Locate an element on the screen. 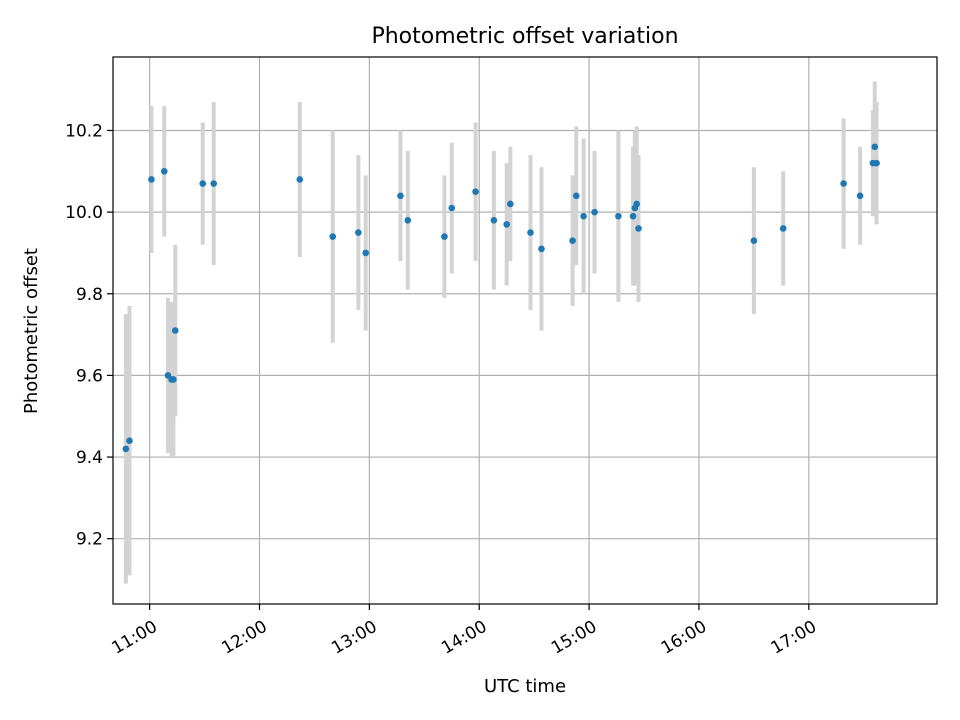  y-axis-label: Photometric offset is located at coordinates (31, 331).